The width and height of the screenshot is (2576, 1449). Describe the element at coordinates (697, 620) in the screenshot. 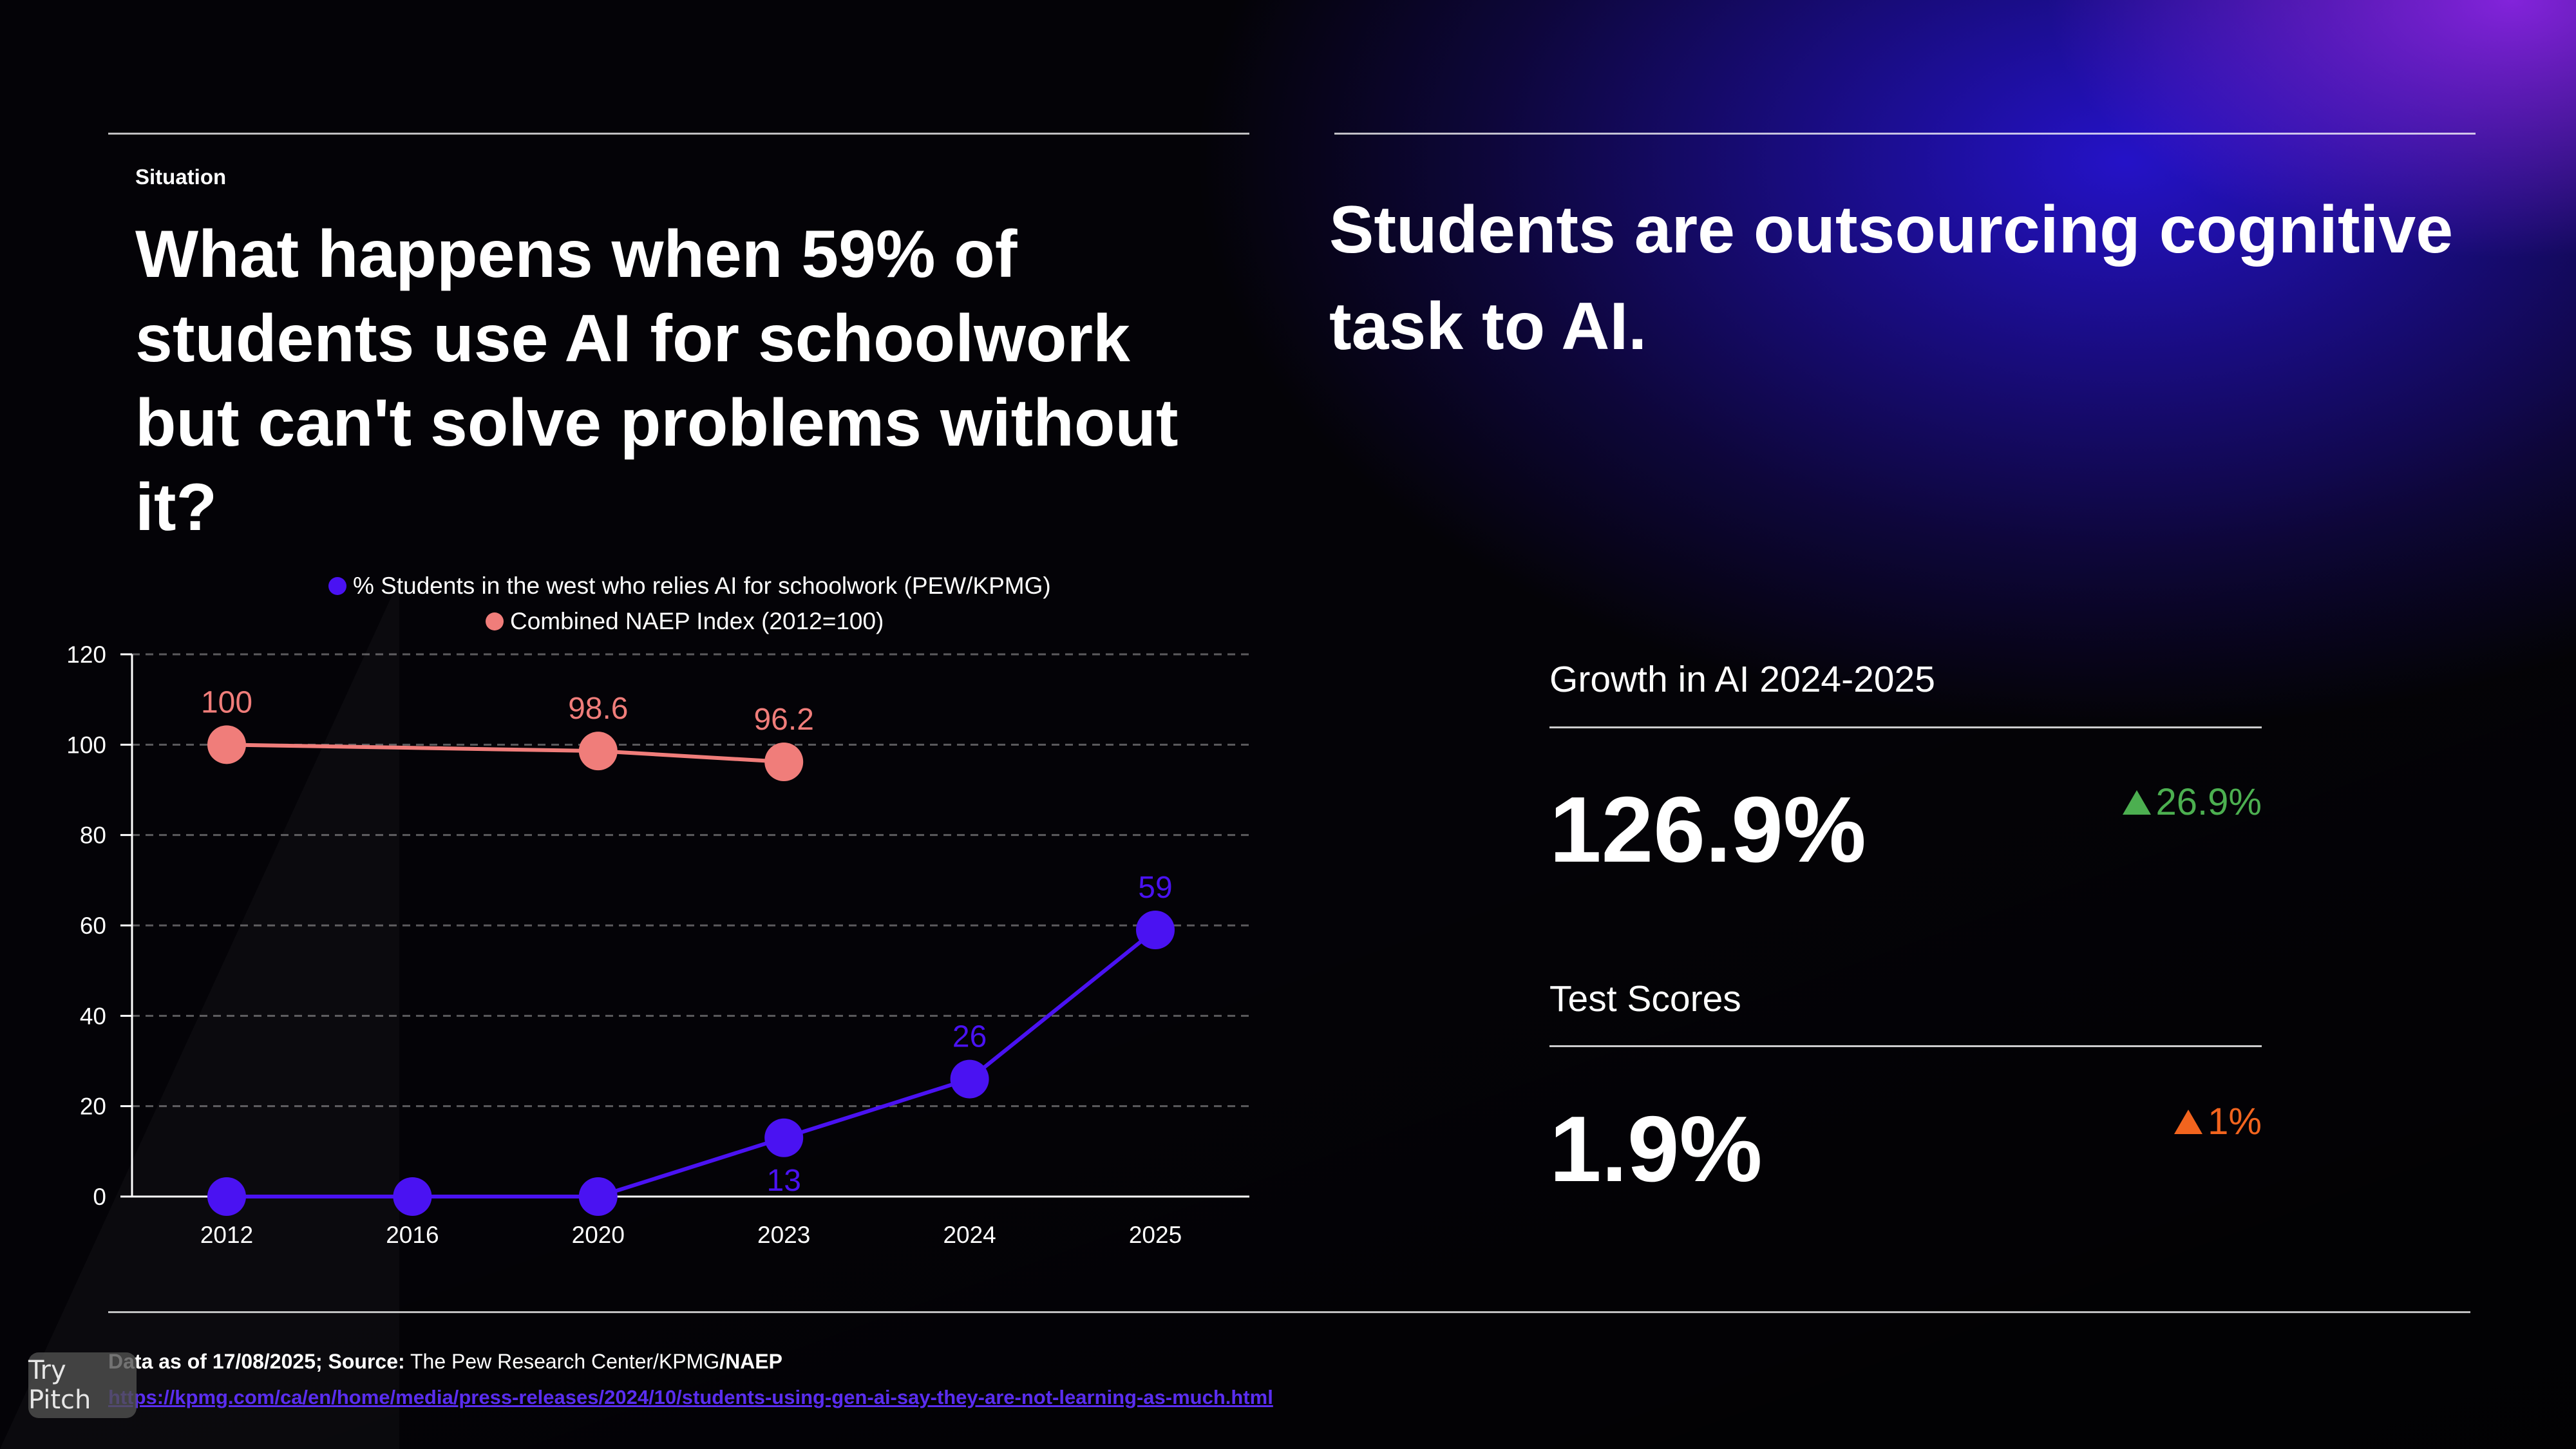

I see `legend-label-naep-index: Combined NAEP Index (2012=100)` at that location.